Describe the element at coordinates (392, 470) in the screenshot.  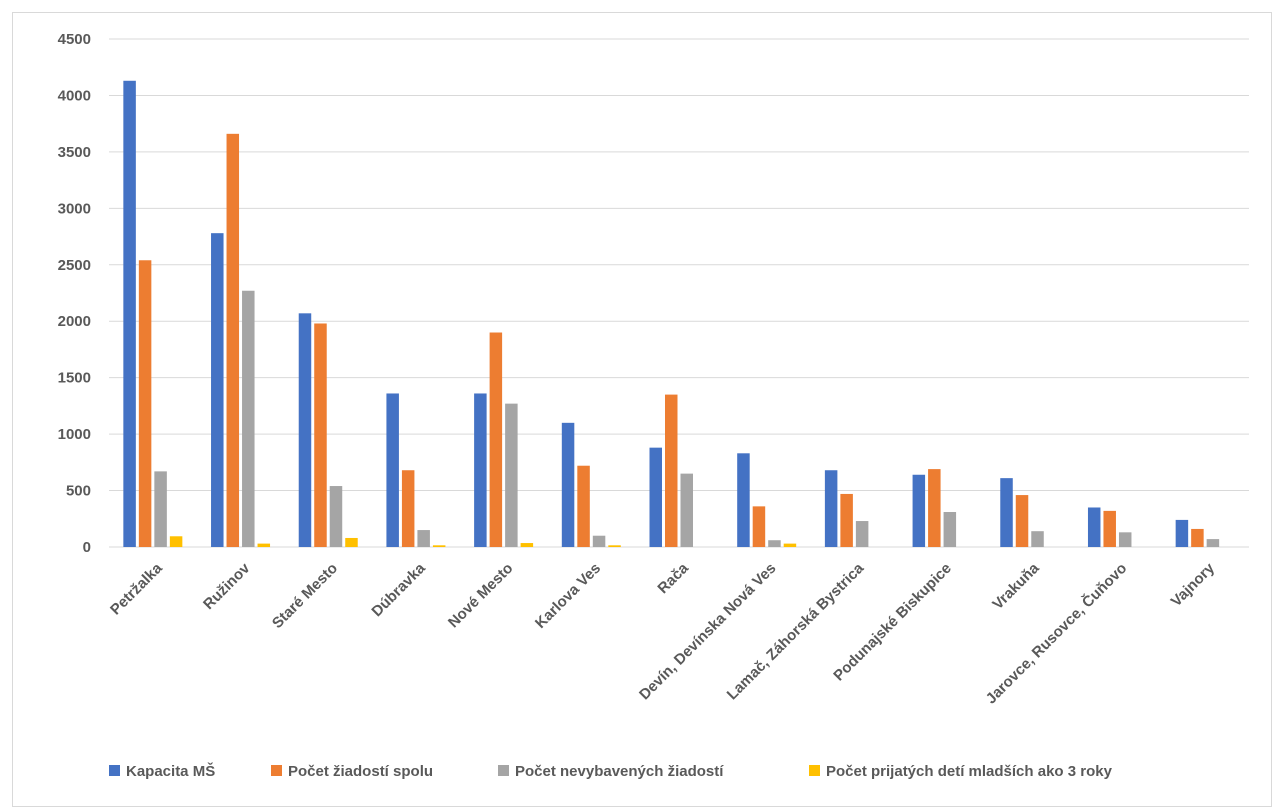
I see `bar-kapacita-ms-dubravka` at that location.